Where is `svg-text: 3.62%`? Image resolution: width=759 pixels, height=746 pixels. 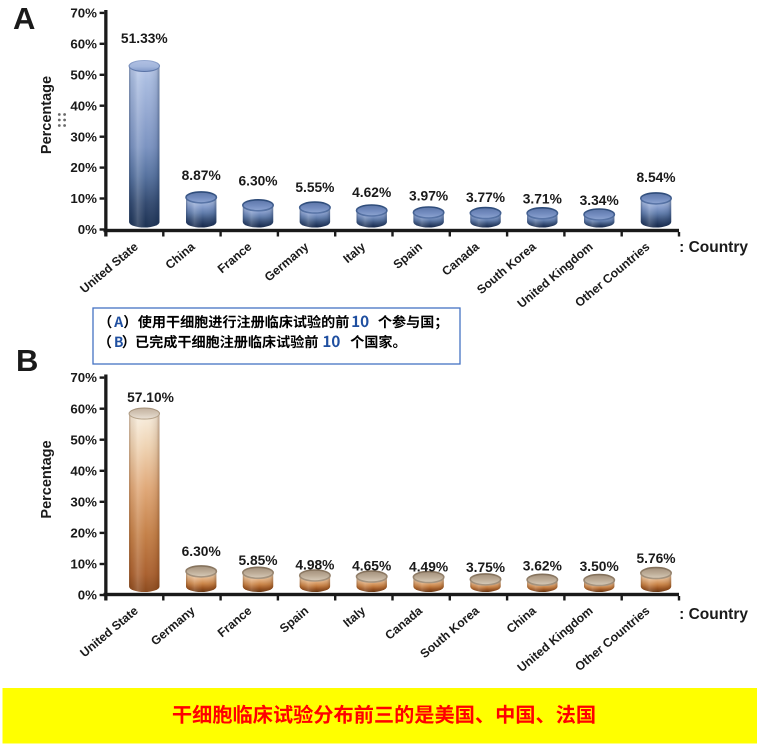 svg-text: 3.62% is located at coordinates (542, 566).